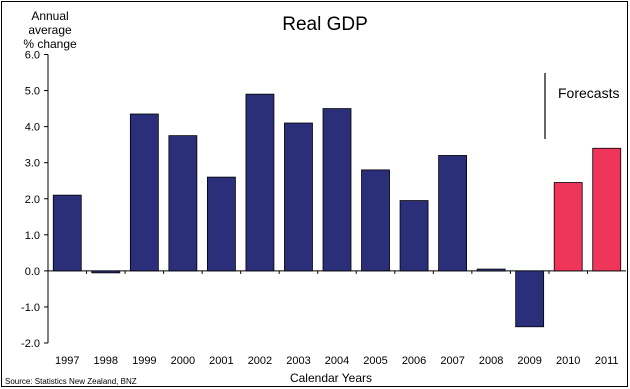  Describe the element at coordinates (67, 233) in the screenshot. I see `bar-1997` at that location.